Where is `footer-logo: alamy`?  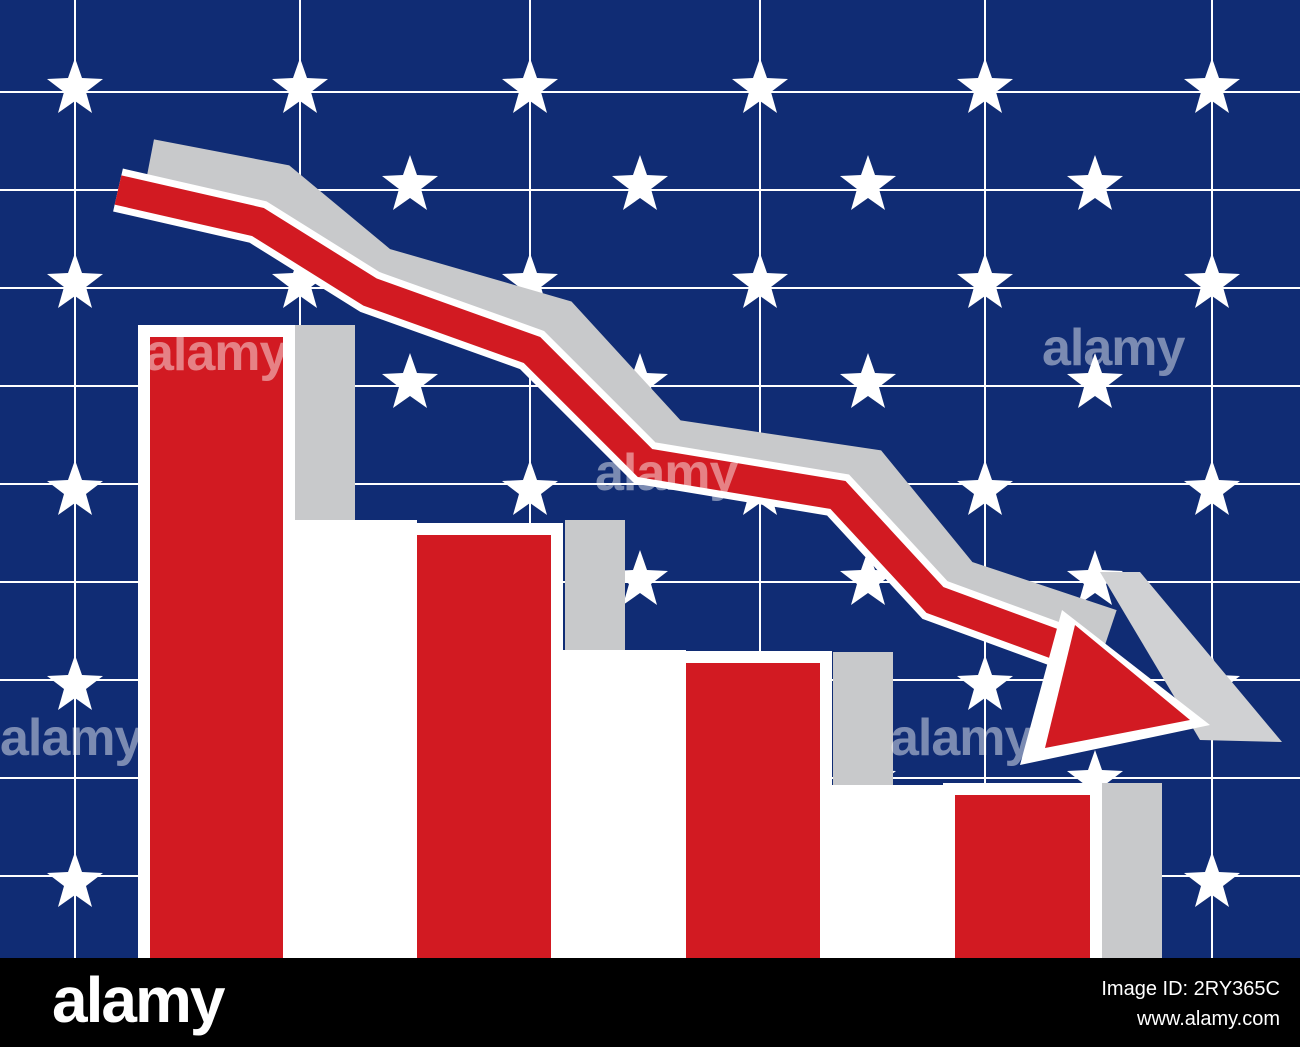
footer-logo: alamy is located at coordinates (139, 1000).